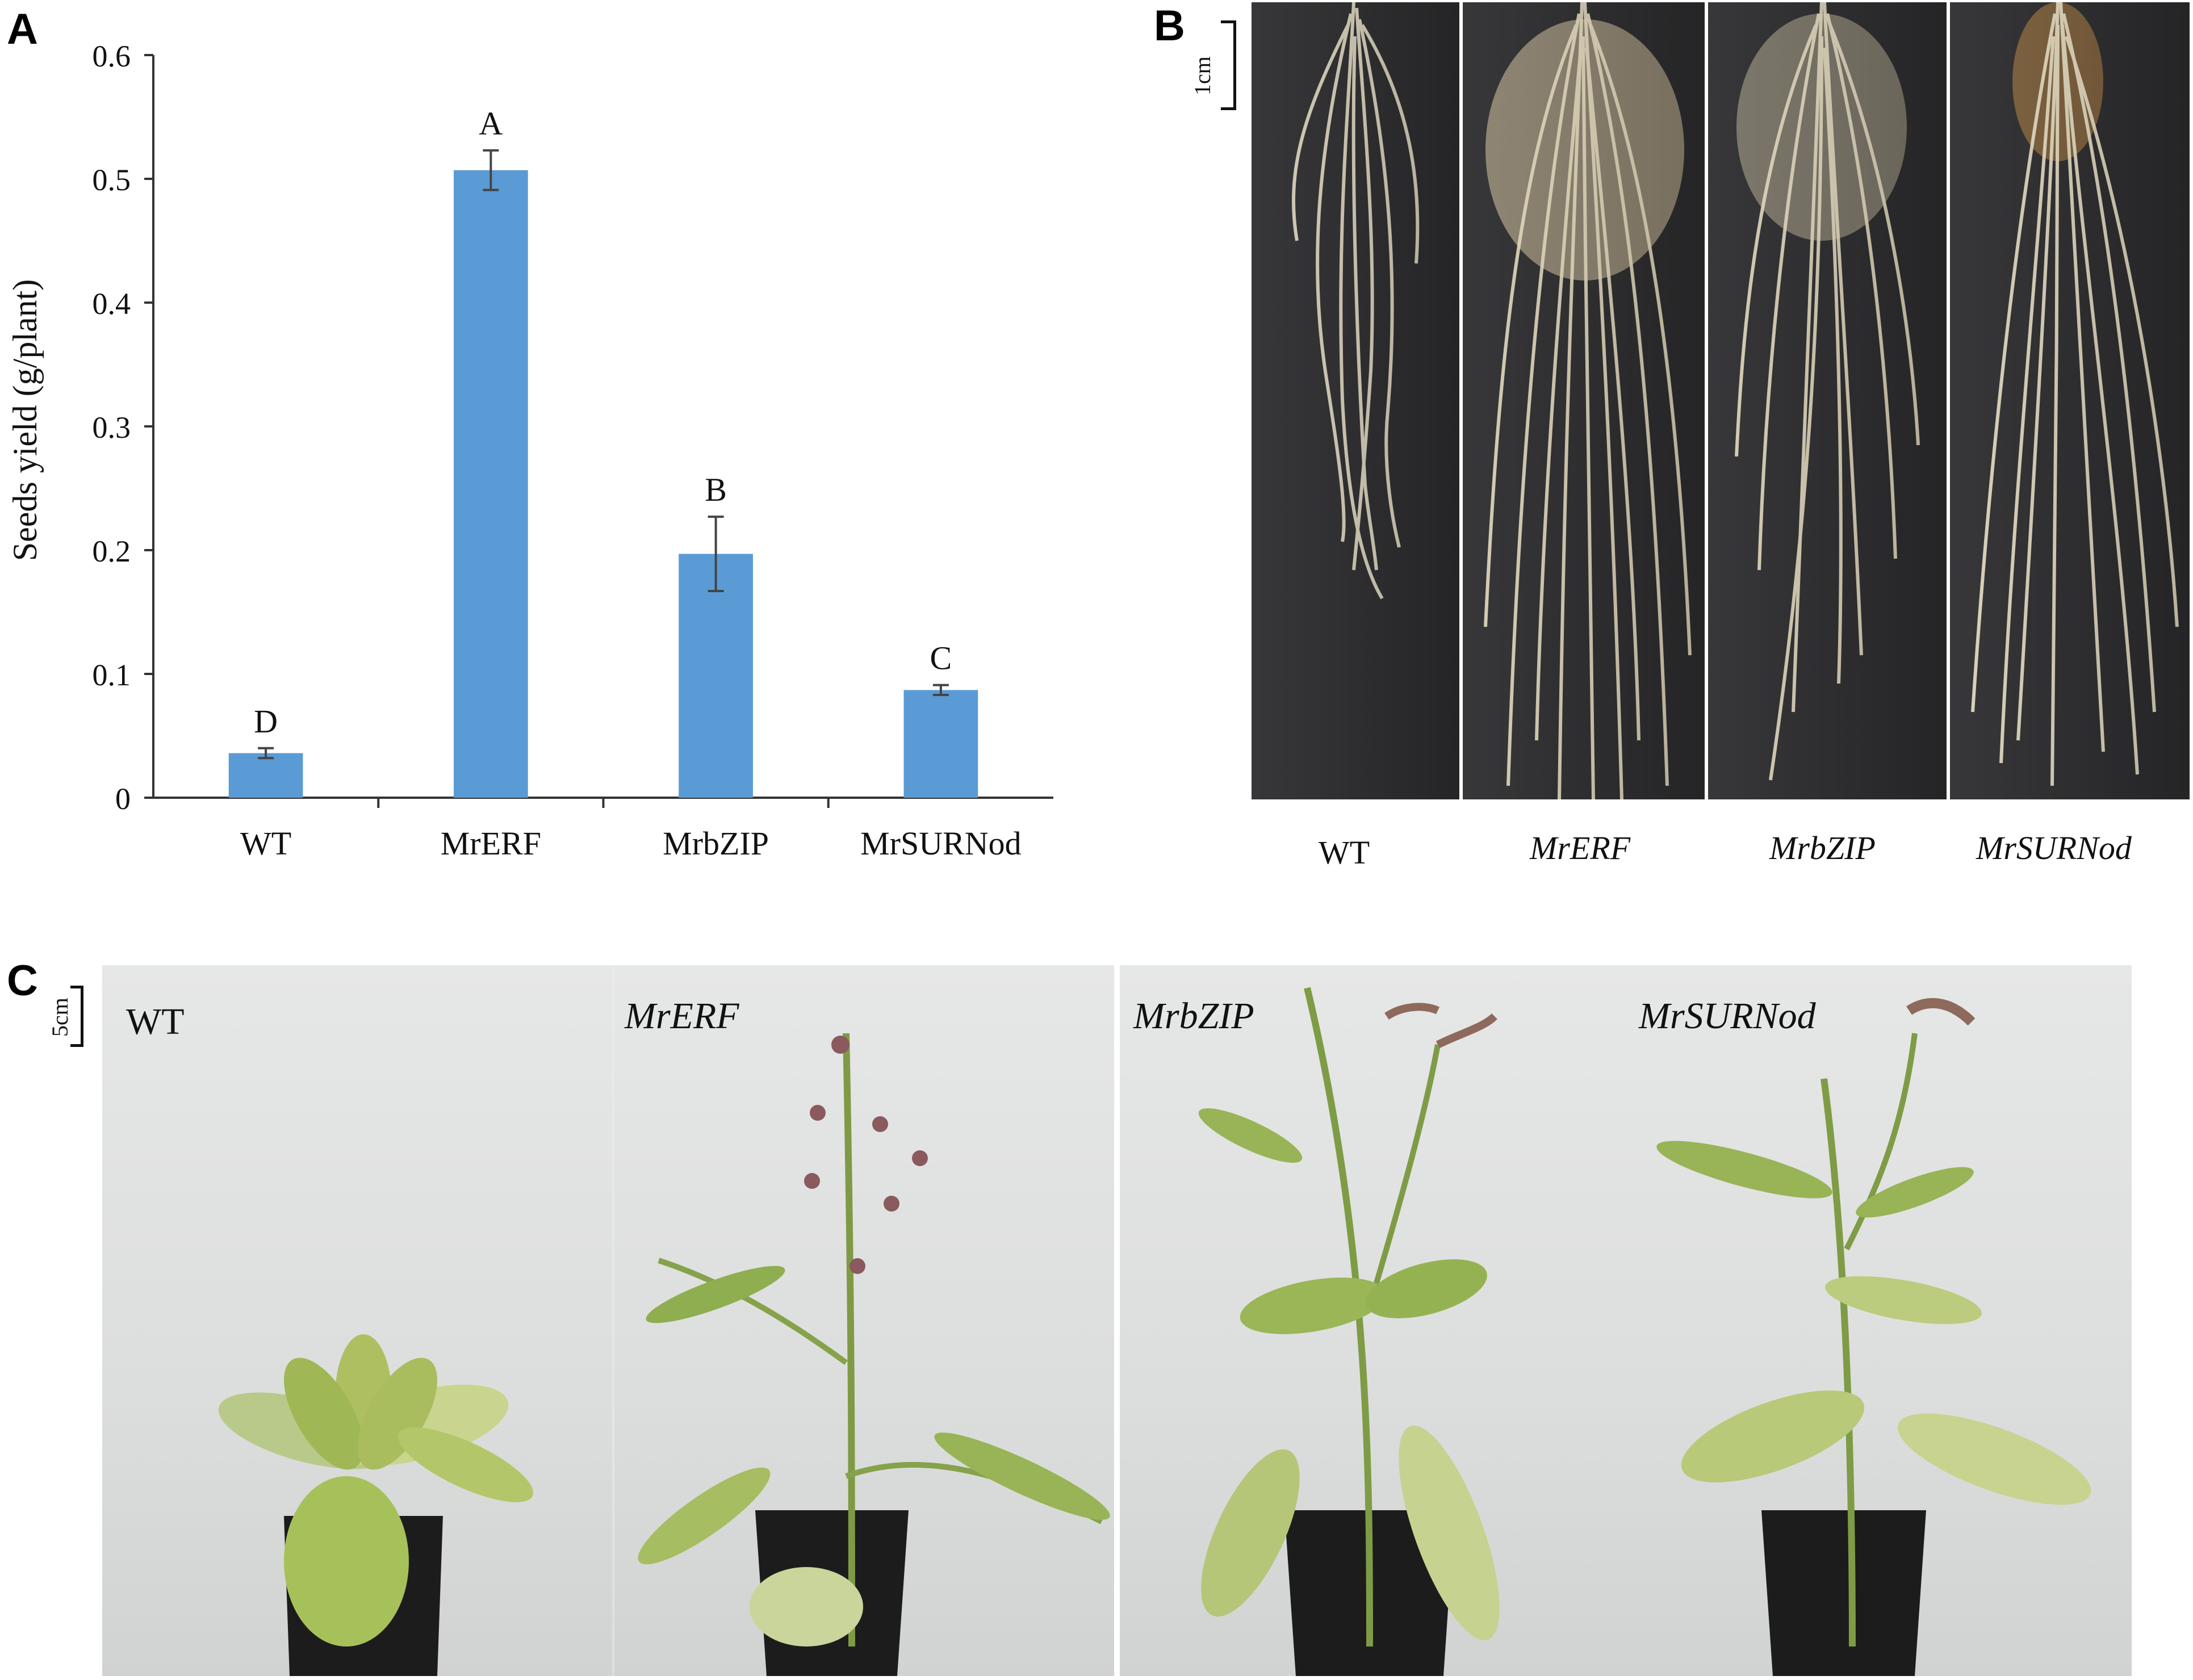 The width and height of the screenshot is (2193, 1680). What do you see at coordinates (266, 721) in the screenshot?
I see `significance-letter: D` at bounding box center [266, 721].